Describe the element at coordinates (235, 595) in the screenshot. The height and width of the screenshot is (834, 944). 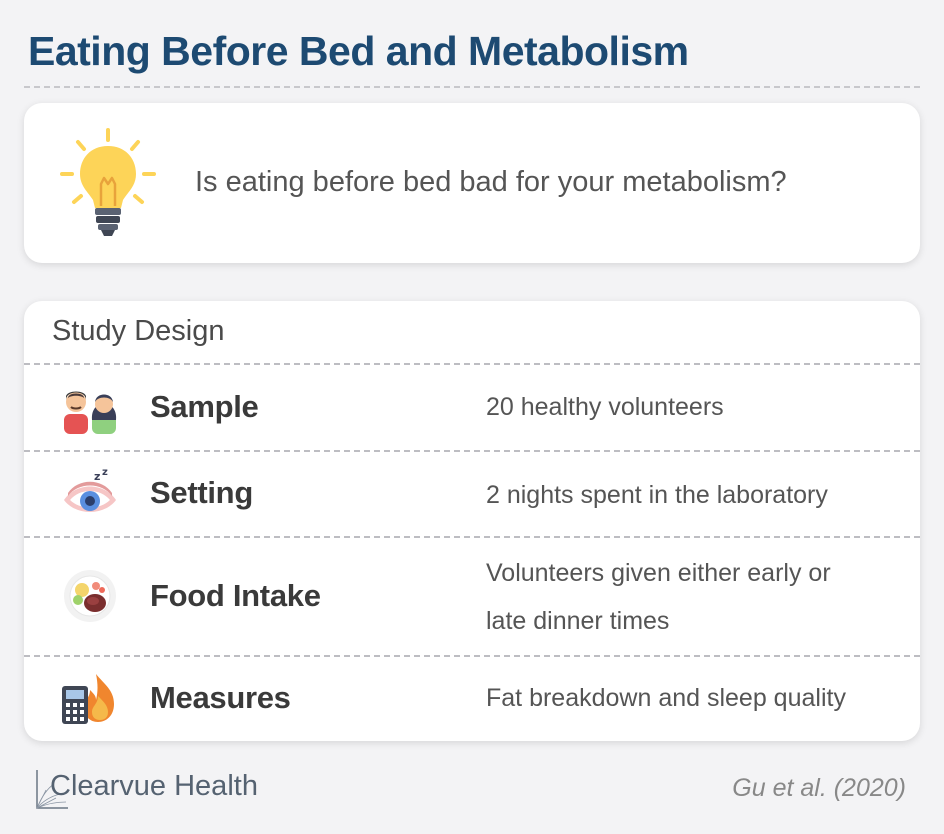
I see `row-label-food-intake: Food Intake` at that location.